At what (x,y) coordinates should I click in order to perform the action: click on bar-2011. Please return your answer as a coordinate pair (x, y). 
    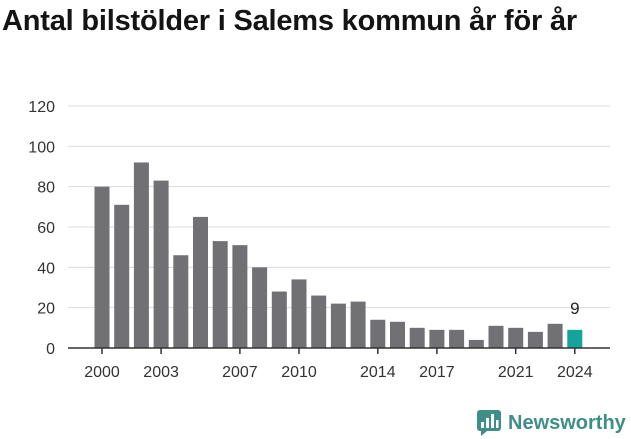
    Looking at the image, I should click on (319, 321).